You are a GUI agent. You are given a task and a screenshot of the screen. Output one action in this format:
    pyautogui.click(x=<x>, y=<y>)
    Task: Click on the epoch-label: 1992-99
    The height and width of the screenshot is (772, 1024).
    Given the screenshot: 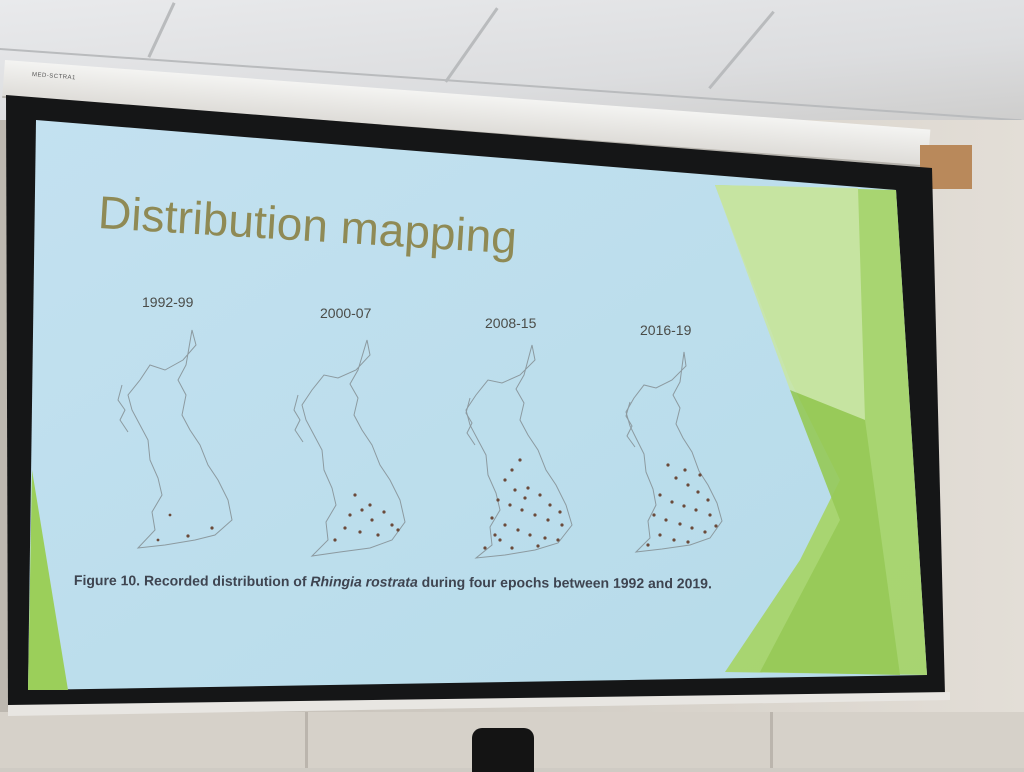 What is the action you would take?
    pyautogui.click(x=168, y=302)
    